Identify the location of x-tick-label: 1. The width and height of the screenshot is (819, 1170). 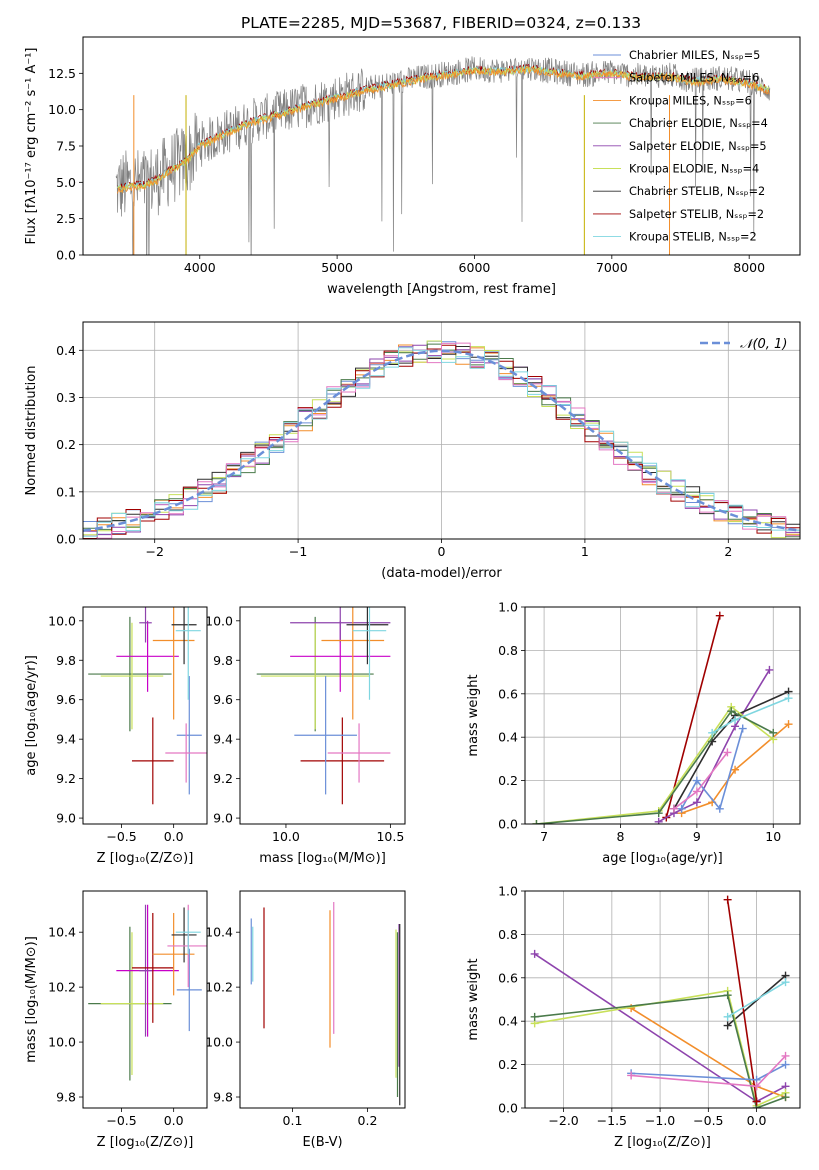
(585, 551).